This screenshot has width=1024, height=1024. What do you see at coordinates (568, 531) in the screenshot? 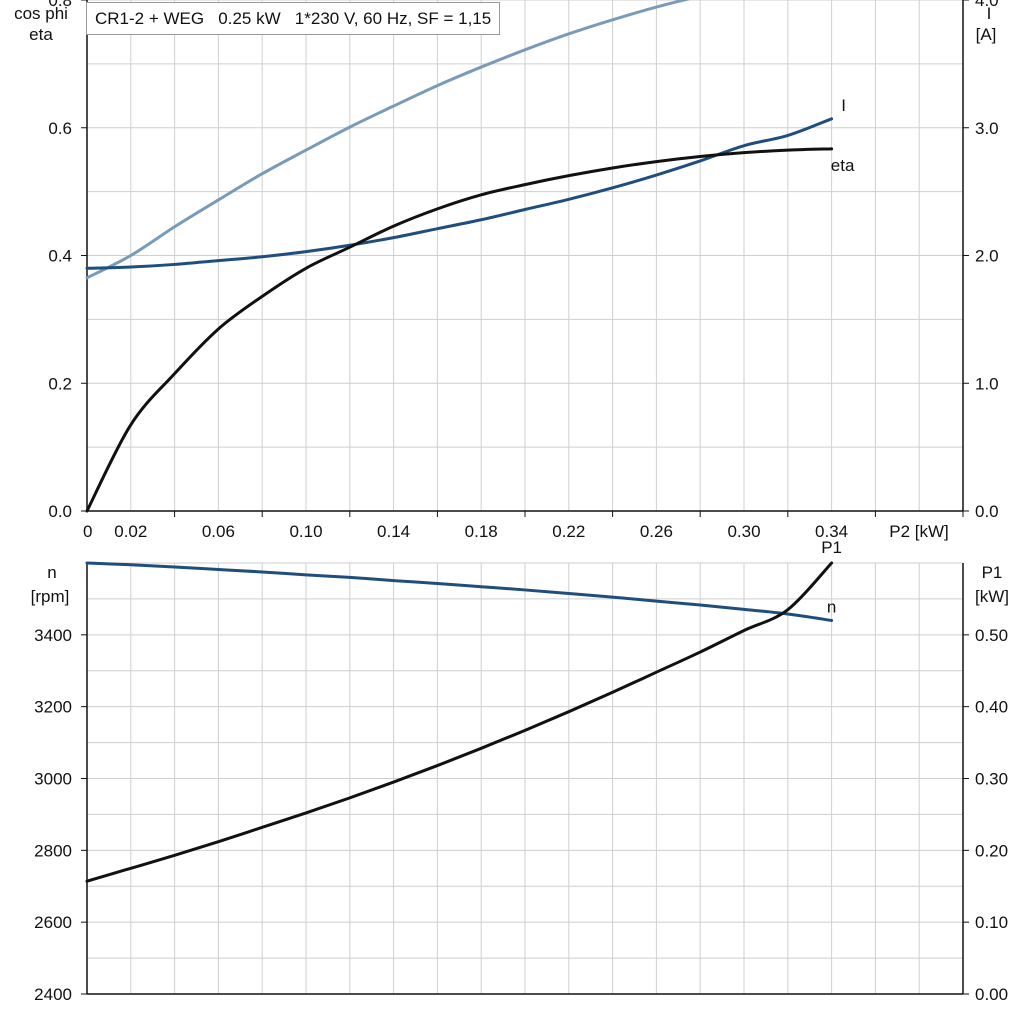
I see `top-x-tick-label: 0.22` at bounding box center [568, 531].